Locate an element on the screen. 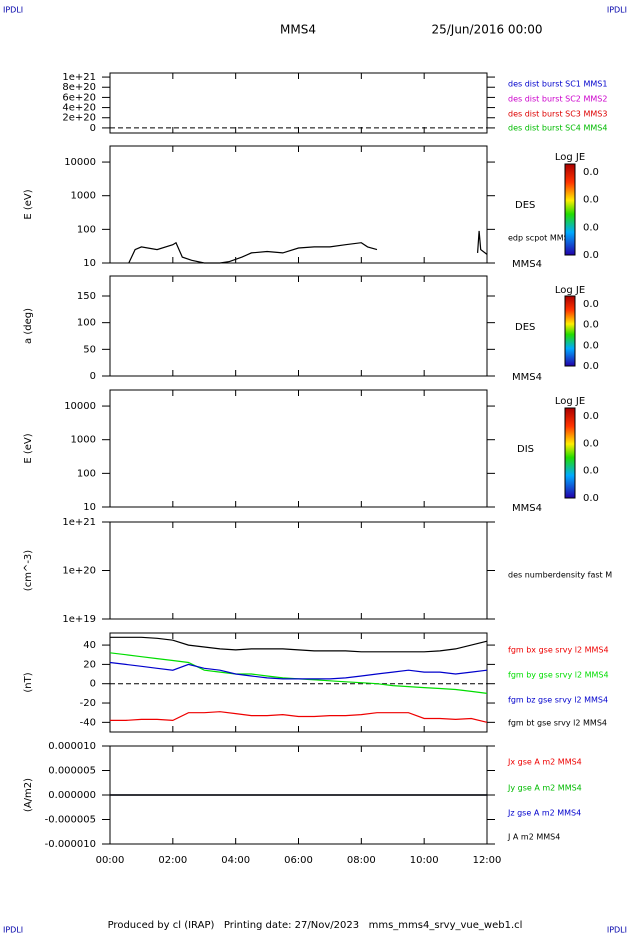 The image size is (630, 934). x-tick-label: 00:00 is located at coordinates (110, 860).